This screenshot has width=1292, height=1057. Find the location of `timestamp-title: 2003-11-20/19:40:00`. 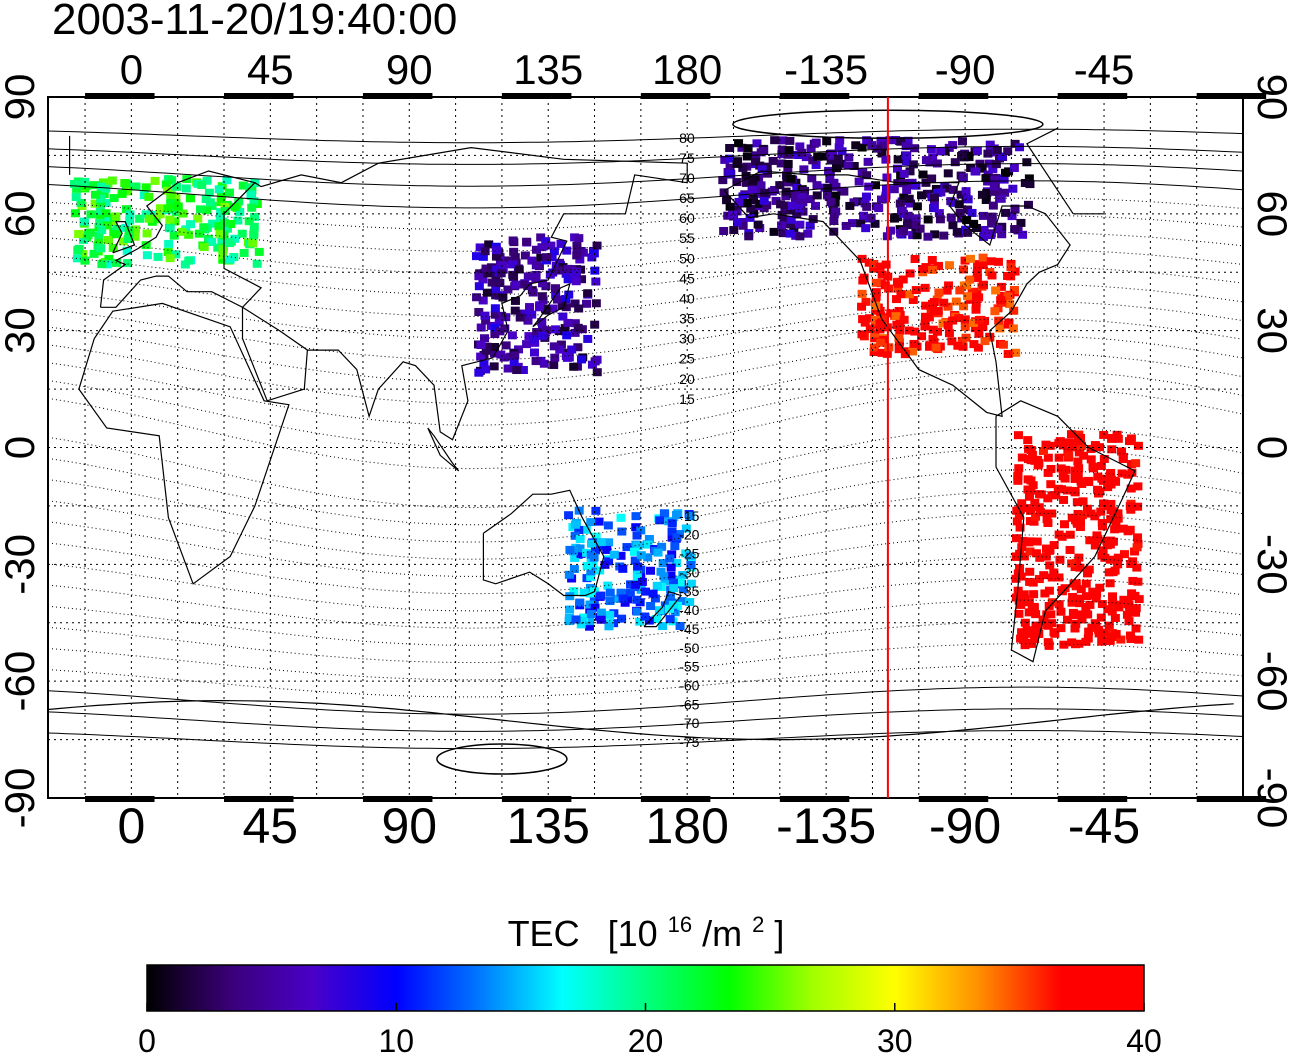

timestamp-title: 2003-11-20/19:40:00 is located at coordinates (254, 22).